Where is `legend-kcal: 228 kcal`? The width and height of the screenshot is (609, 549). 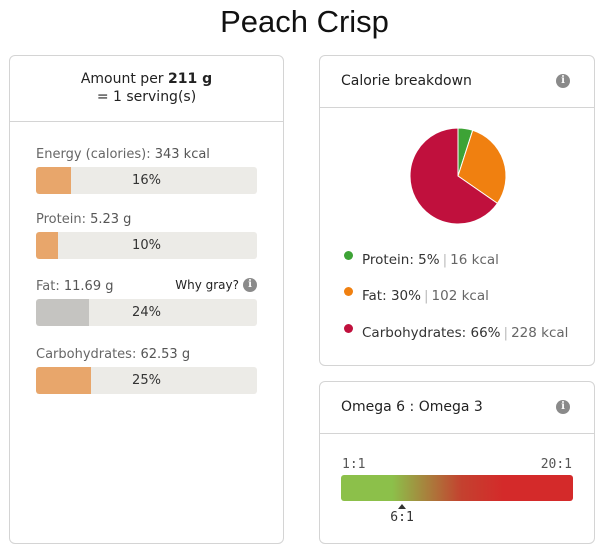
legend-kcal: 228 kcal is located at coordinates (540, 333).